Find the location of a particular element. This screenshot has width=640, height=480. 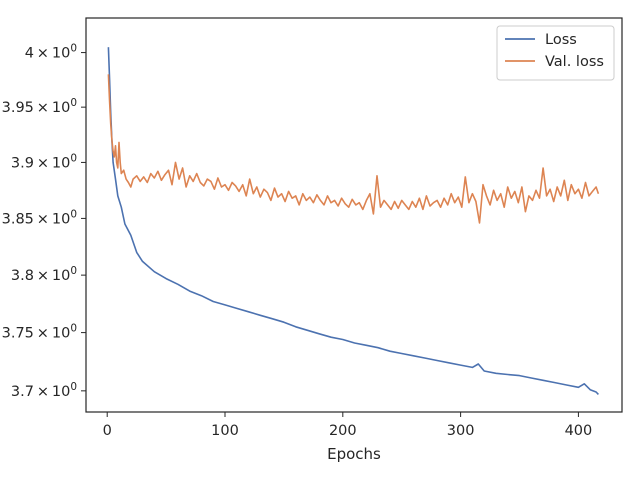

x-tick-label: 200 is located at coordinates (343, 431).